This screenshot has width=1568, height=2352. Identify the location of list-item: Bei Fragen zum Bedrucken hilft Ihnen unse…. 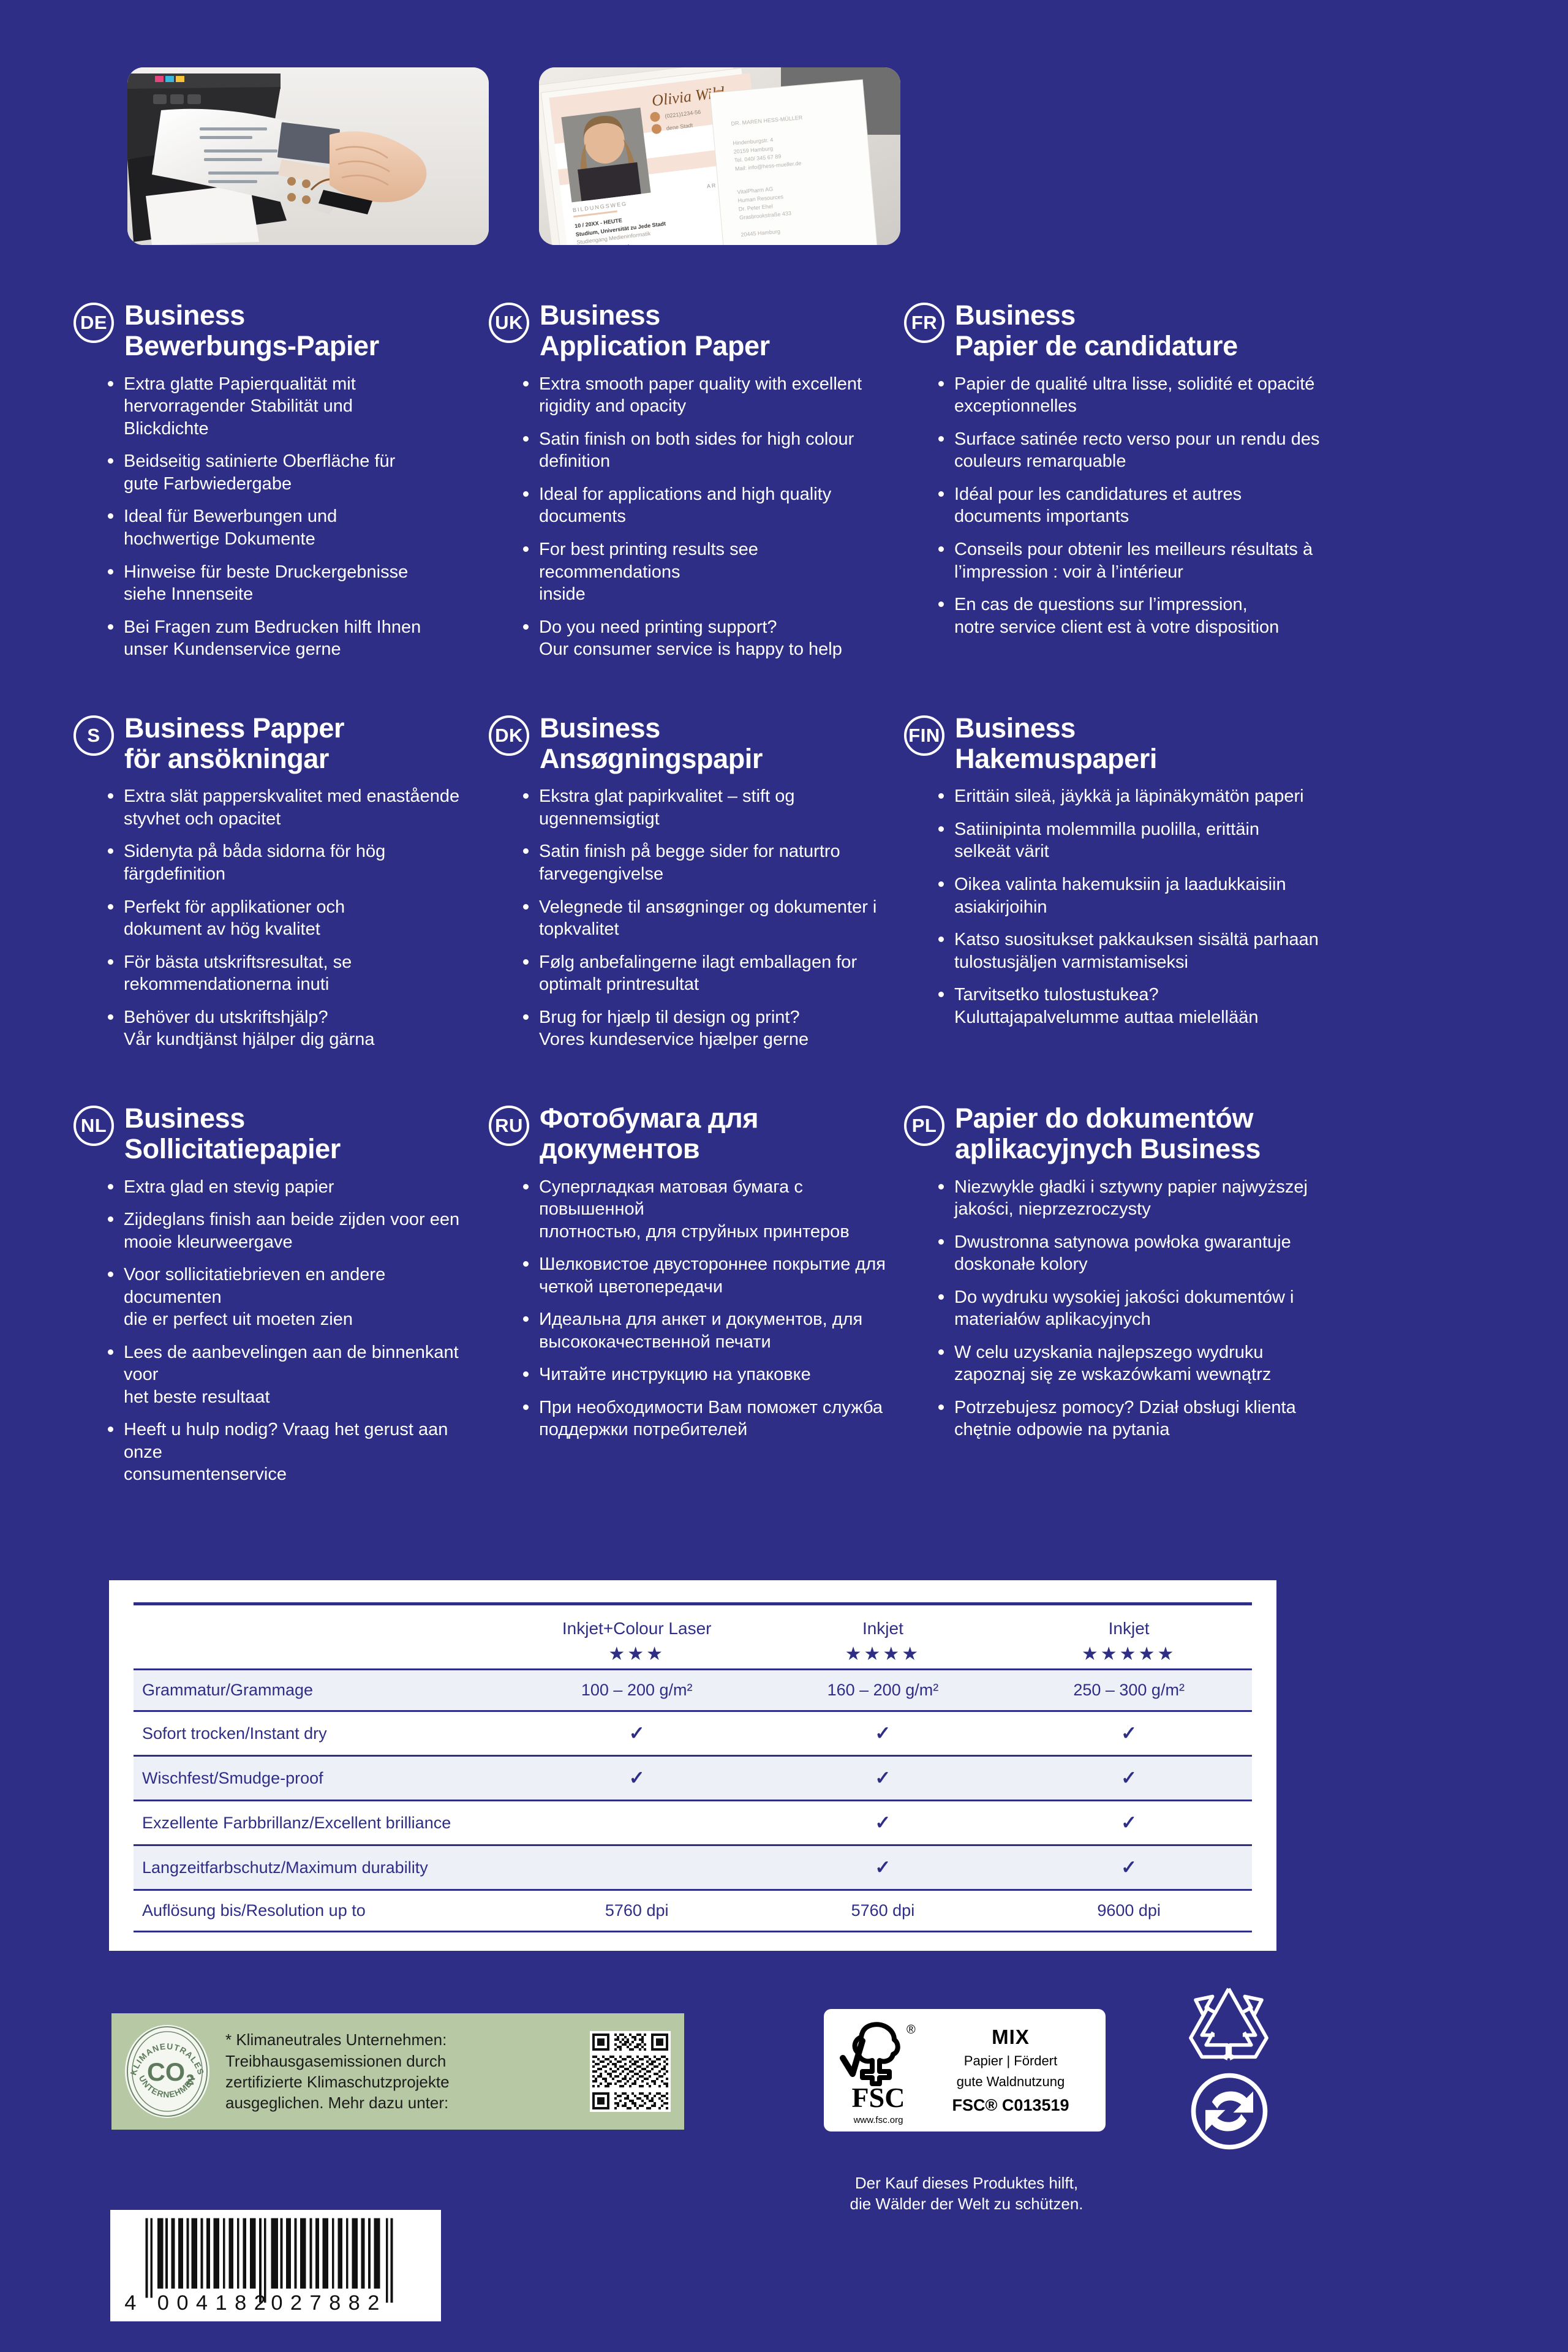
(293, 639).